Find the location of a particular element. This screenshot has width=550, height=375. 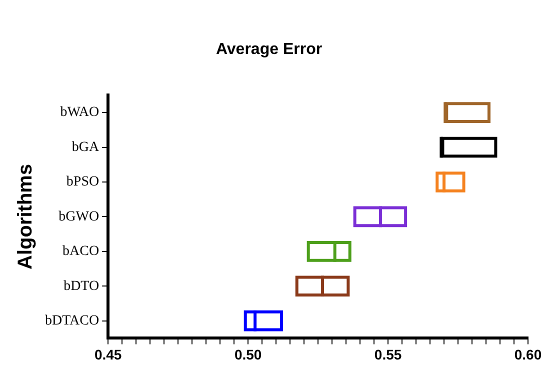

y-tick-label: bACO is located at coordinates (81, 252).